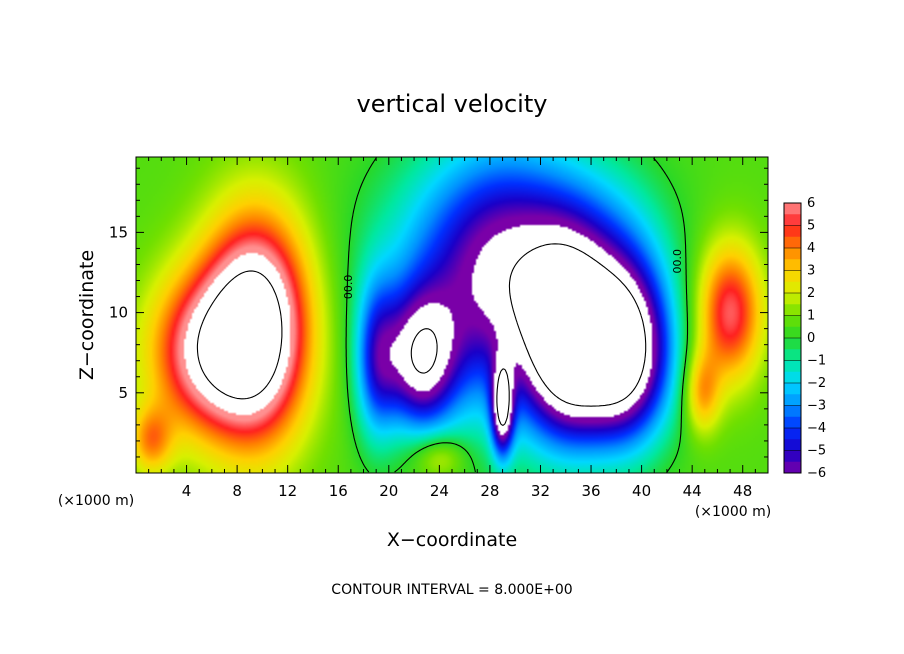 The height and width of the screenshot is (654, 904). Describe the element at coordinates (452, 540) in the screenshot. I see `x-axis-label: X−coordinate` at that location.